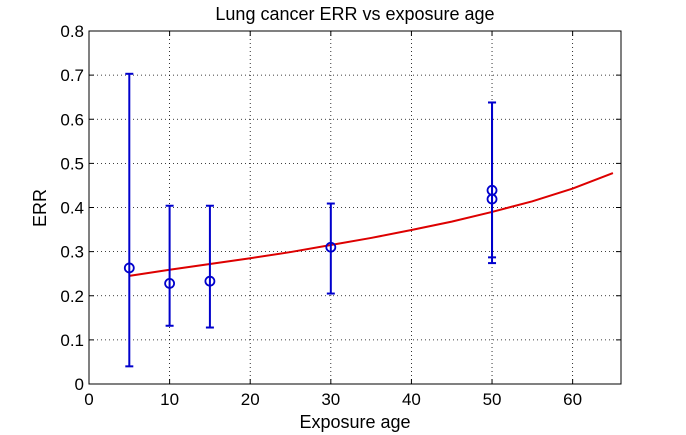 The height and width of the screenshot is (435, 686). I want to click on y-axis-title: ERR, so click(40, 208).